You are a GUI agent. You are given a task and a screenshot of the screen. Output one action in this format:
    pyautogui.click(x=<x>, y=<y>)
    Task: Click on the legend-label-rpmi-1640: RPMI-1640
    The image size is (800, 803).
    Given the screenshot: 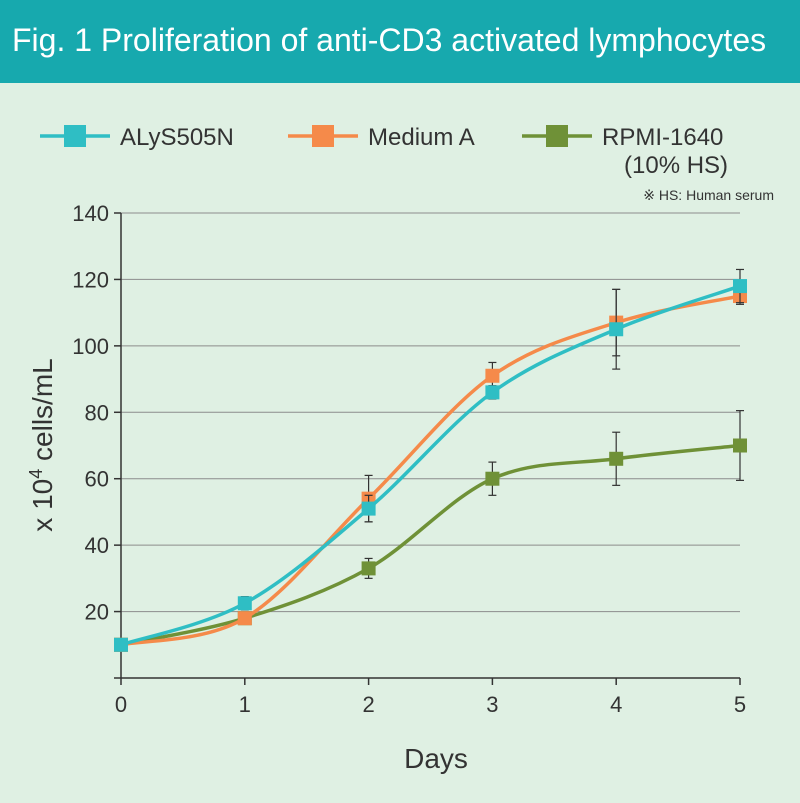 What is the action you would take?
    pyautogui.click(x=662, y=137)
    